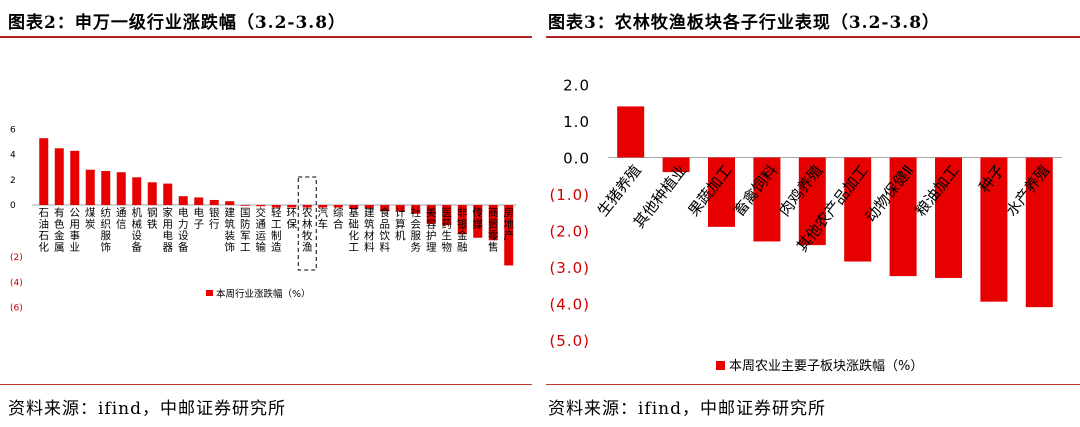  I want to click on category-label: 煤炭, so click(90, 218).